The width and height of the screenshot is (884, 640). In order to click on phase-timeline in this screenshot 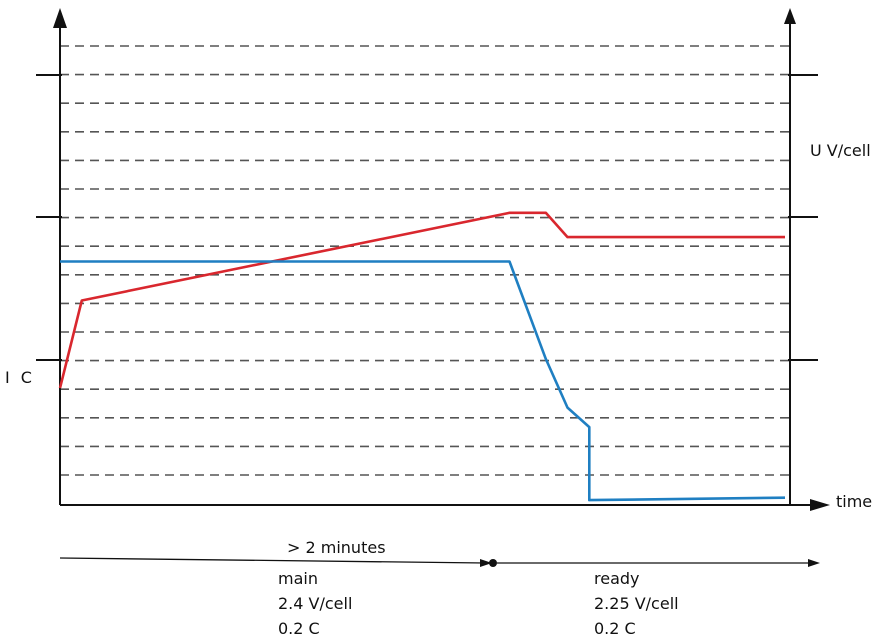, I will do `click(439, 562)`.